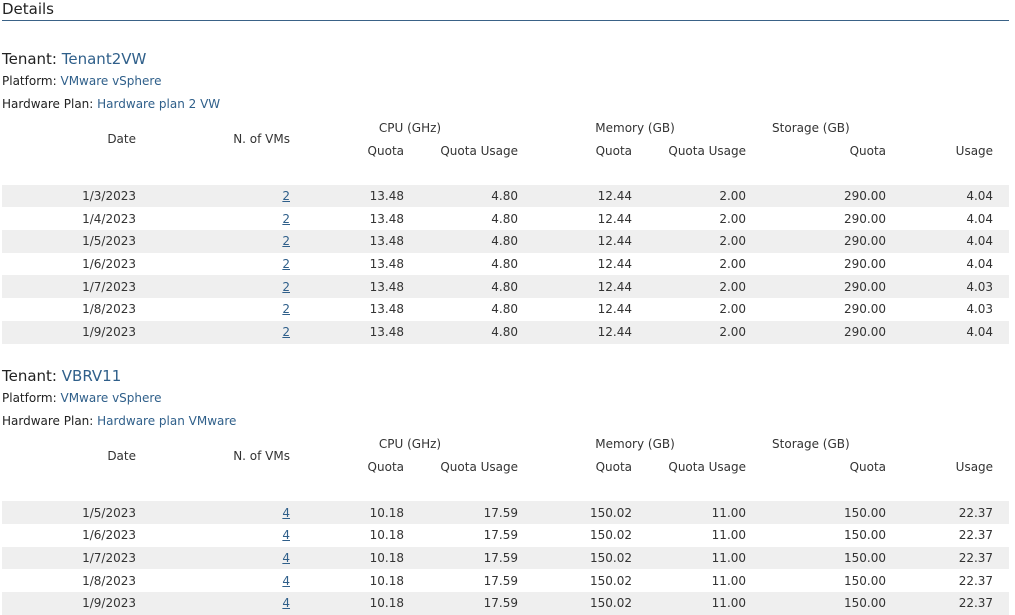 Image resolution: width=1015 pixels, height=615 pixels. What do you see at coordinates (461, 603) in the screenshot?
I see `cpu-usage-cell: 17.59` at bounding box center [461, 603].